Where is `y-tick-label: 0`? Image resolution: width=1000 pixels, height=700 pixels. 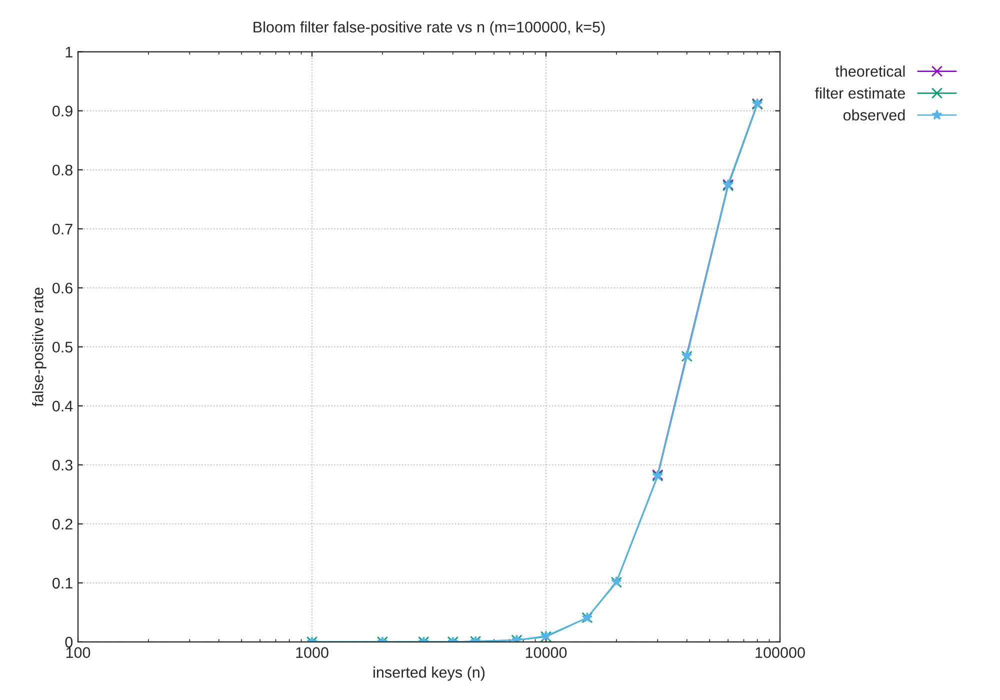
y-tick-label: 0 is located at coordinates (69, 642).